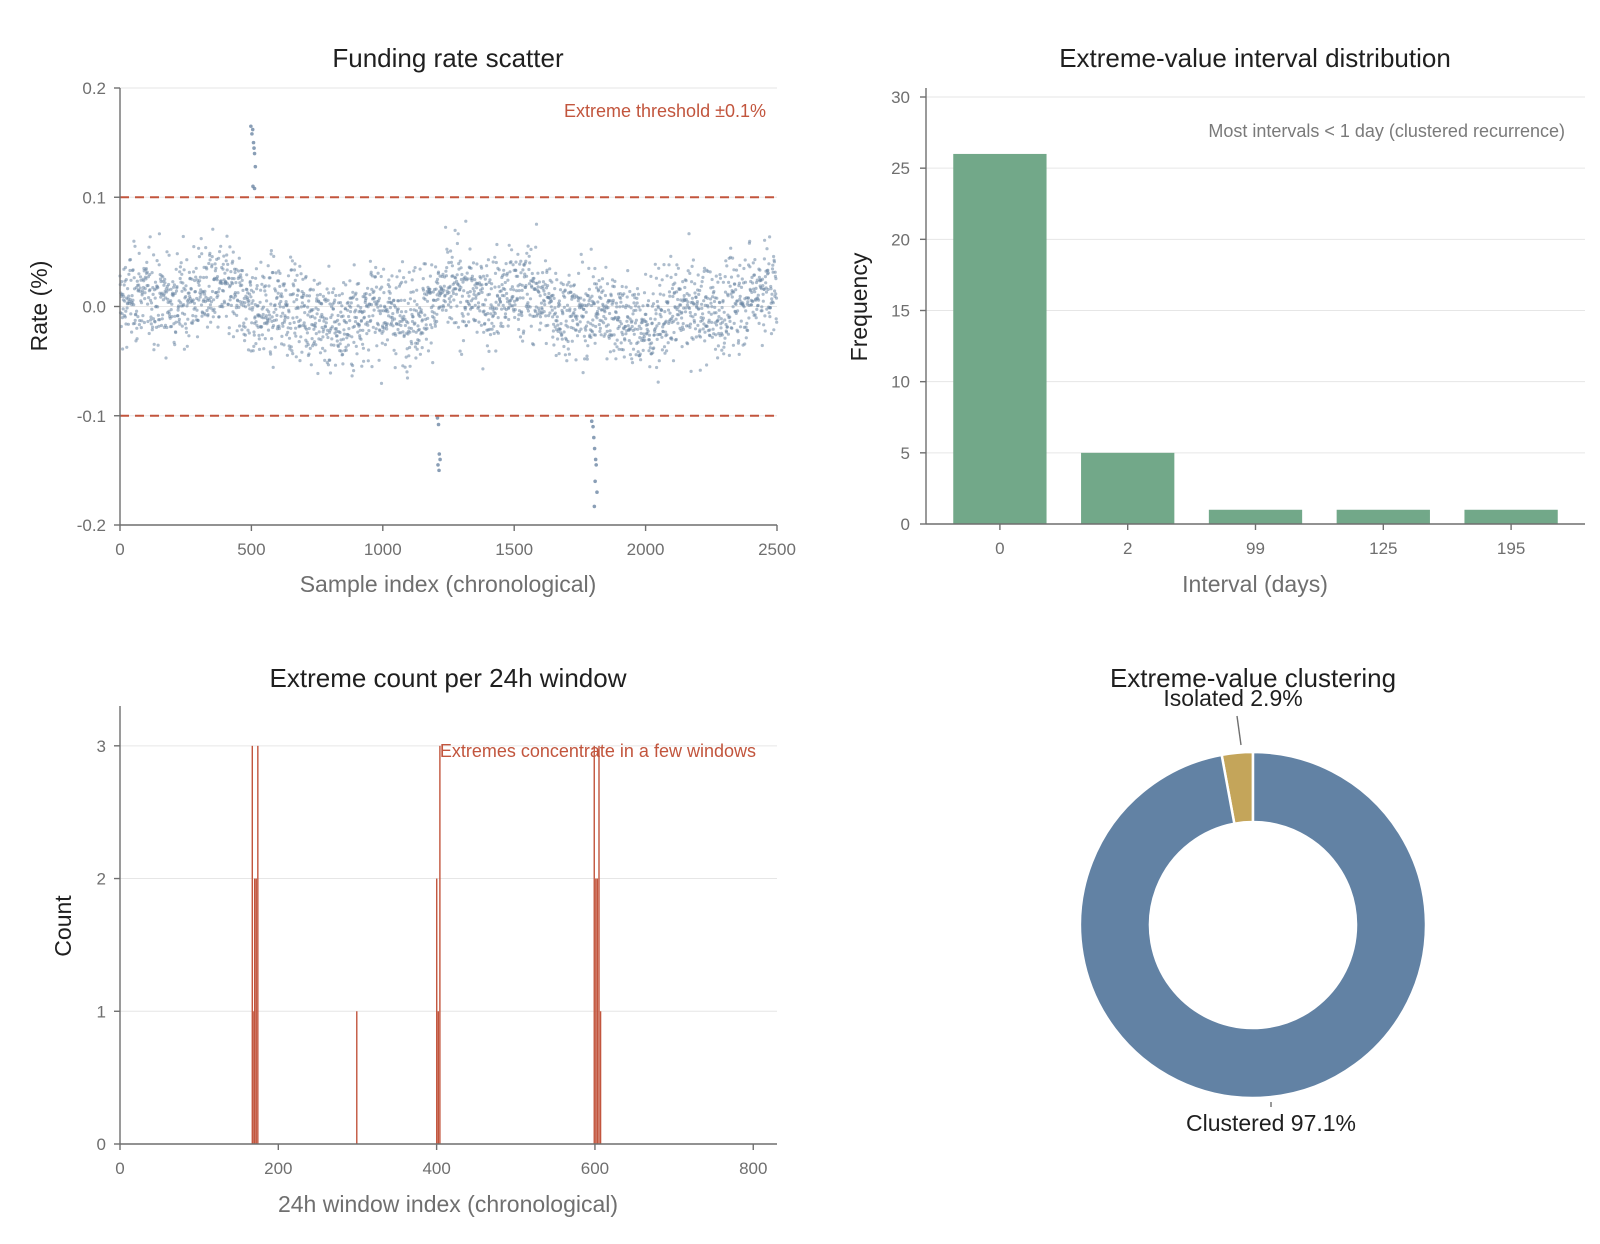 The height and width of the screenshot is (1244, 1600). What do you see at coordinates (900, 239) in the screenshot?
I see `interval-y-tick-label: 20` at bounding box center [900, 239].